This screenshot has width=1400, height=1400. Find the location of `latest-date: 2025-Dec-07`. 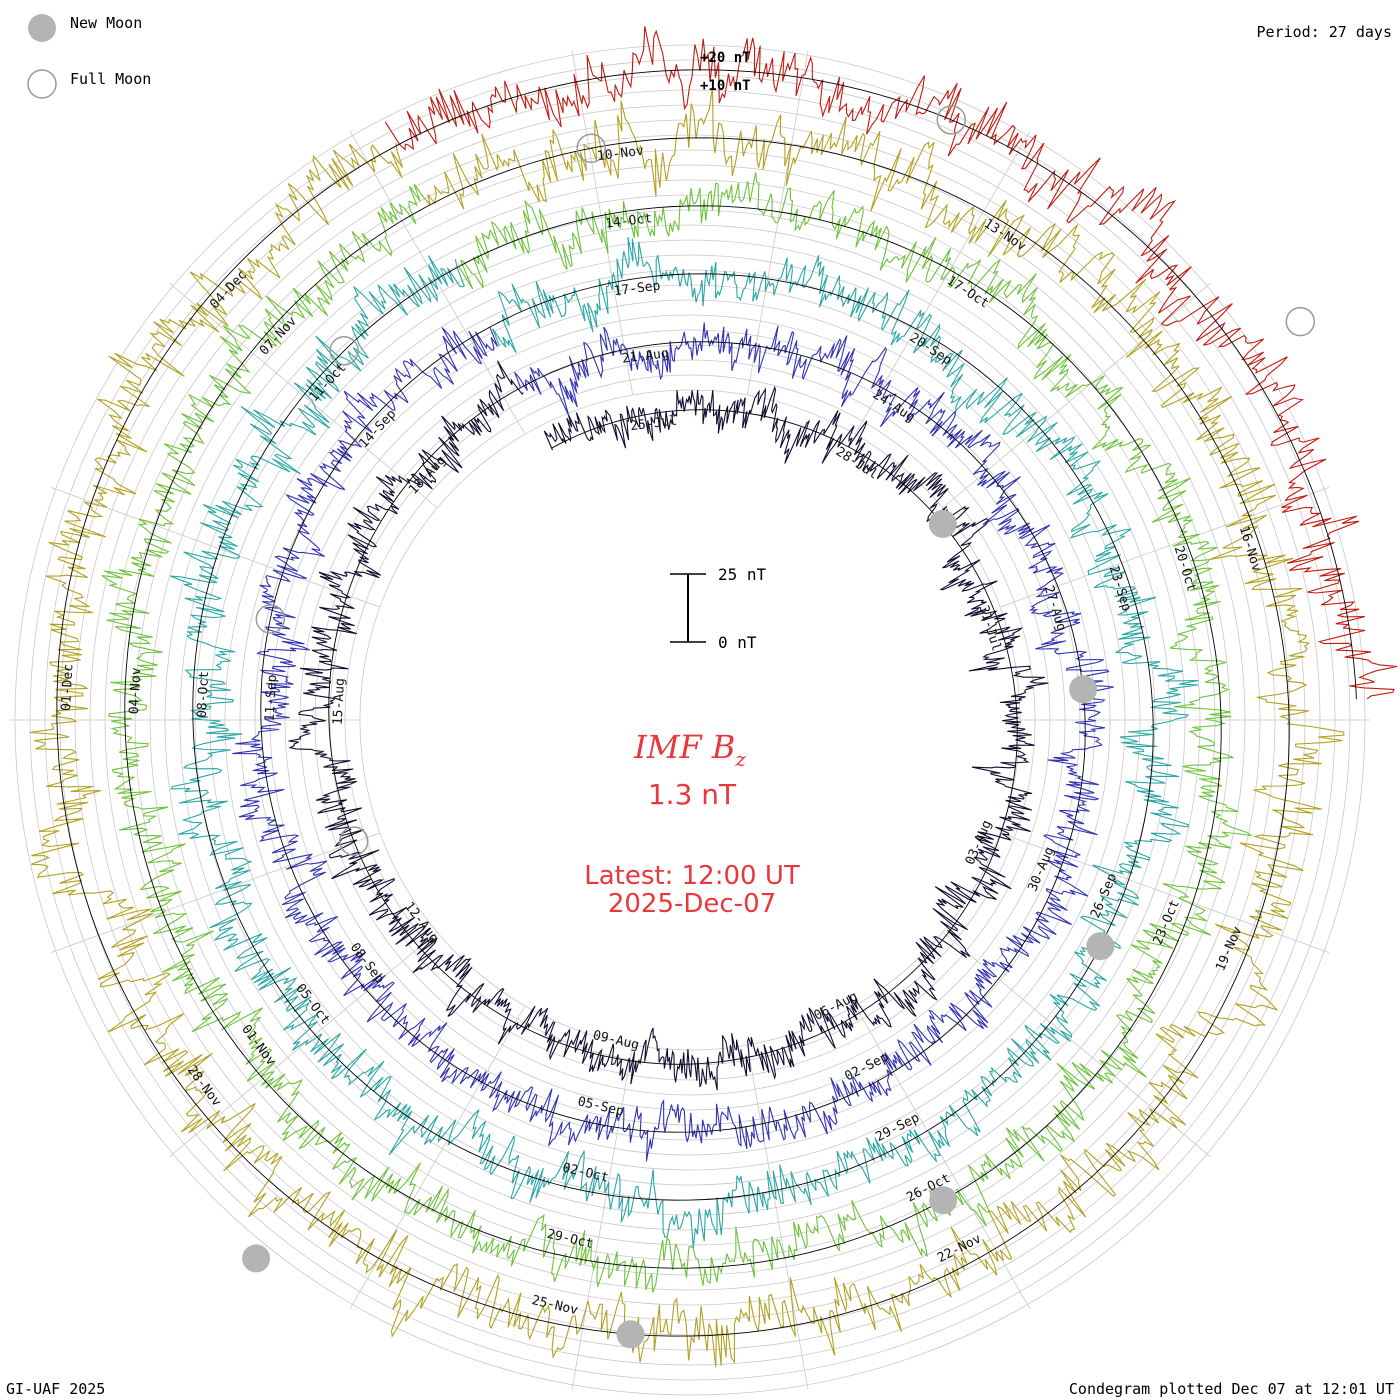

latest-date: 2025-Dec-07 is located at coordinates (692, 904).